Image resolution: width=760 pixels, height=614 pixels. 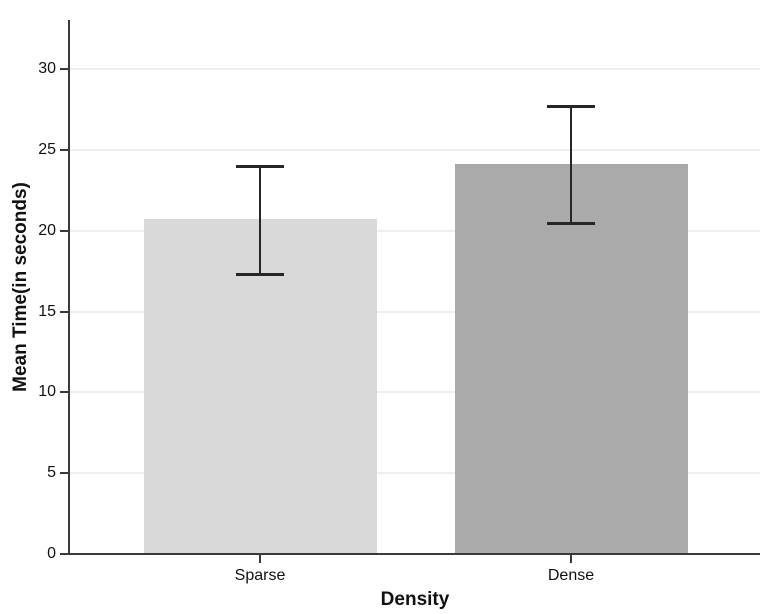 I want to click on y-tick-label: 30, so click(x=47, y=68).